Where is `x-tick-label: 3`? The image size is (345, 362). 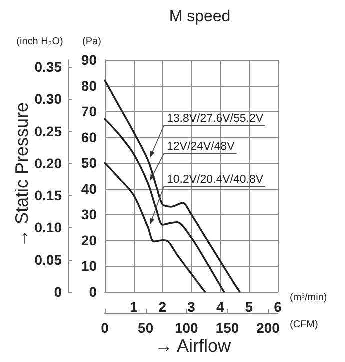 x-tick-label: 3 is located at coordinates (192, 307).